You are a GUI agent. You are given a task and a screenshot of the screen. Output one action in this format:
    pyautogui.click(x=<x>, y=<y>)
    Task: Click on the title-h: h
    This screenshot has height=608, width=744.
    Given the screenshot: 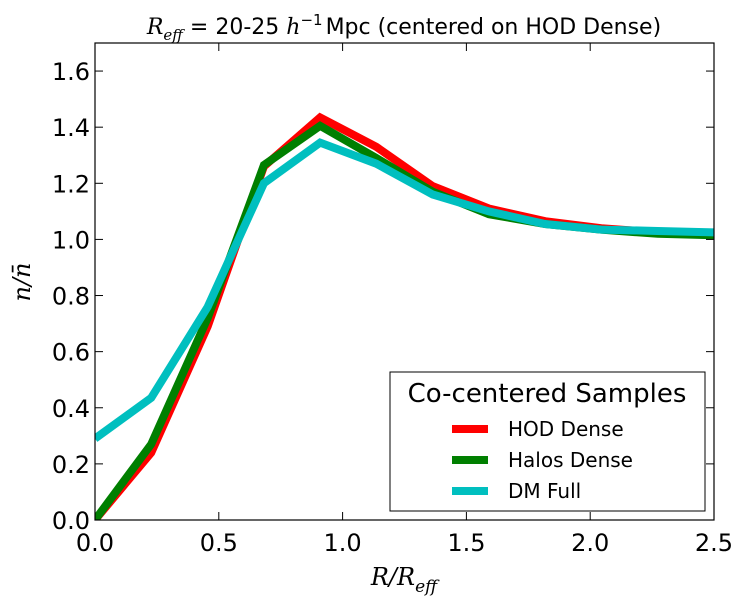 What is the action you would take?
    pyautogui.click(x=293, y=27)
    